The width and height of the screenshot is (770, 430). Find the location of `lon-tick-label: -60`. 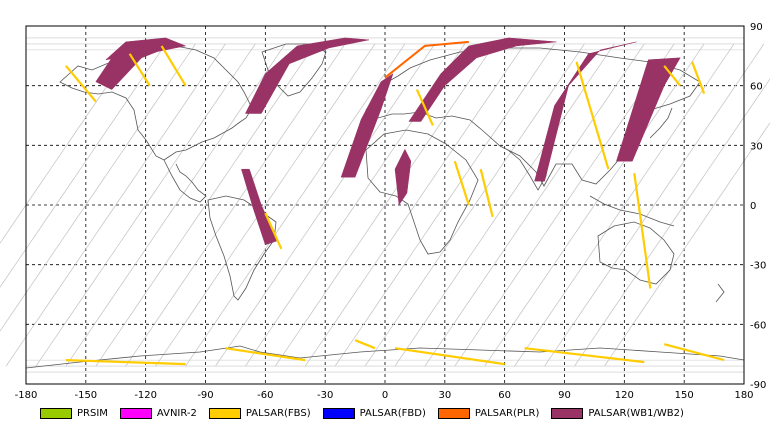

lon-tick-label: -60 is located at coordinates (265, 395).